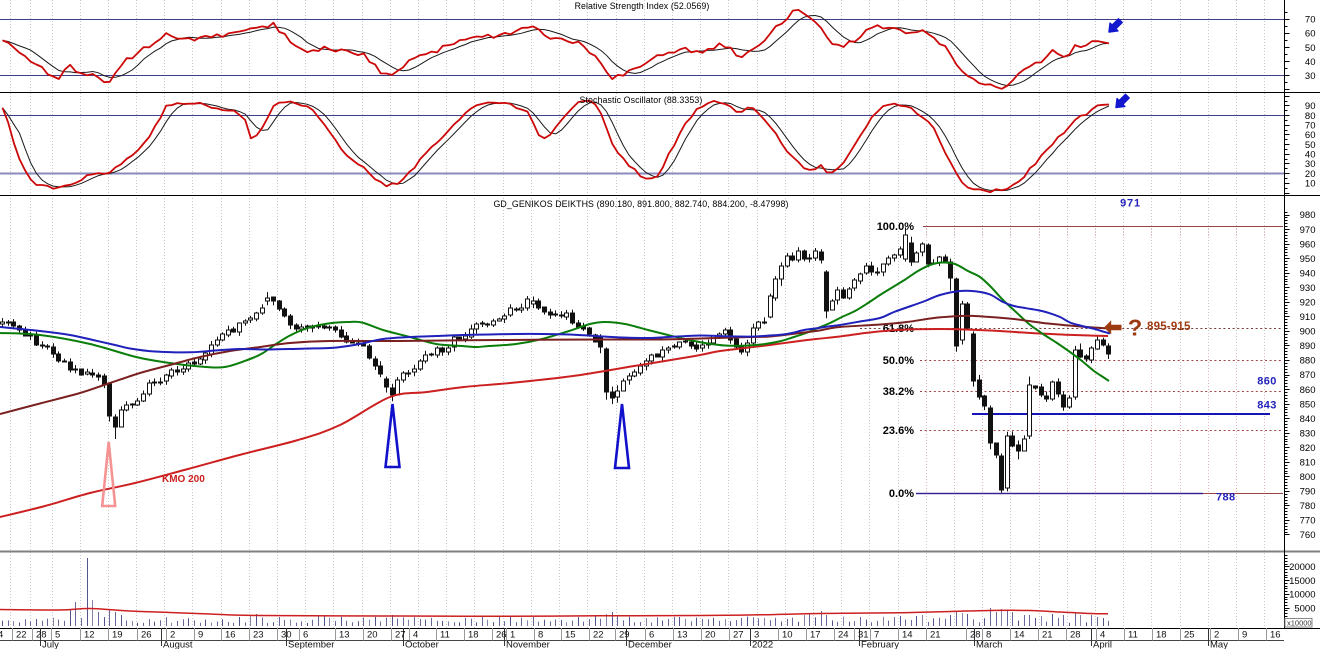 This screenshot has height=654, width=1320. Describe the element at coordinates (876, 635) in the screenshot. I see `svg-text: 7` at that location.